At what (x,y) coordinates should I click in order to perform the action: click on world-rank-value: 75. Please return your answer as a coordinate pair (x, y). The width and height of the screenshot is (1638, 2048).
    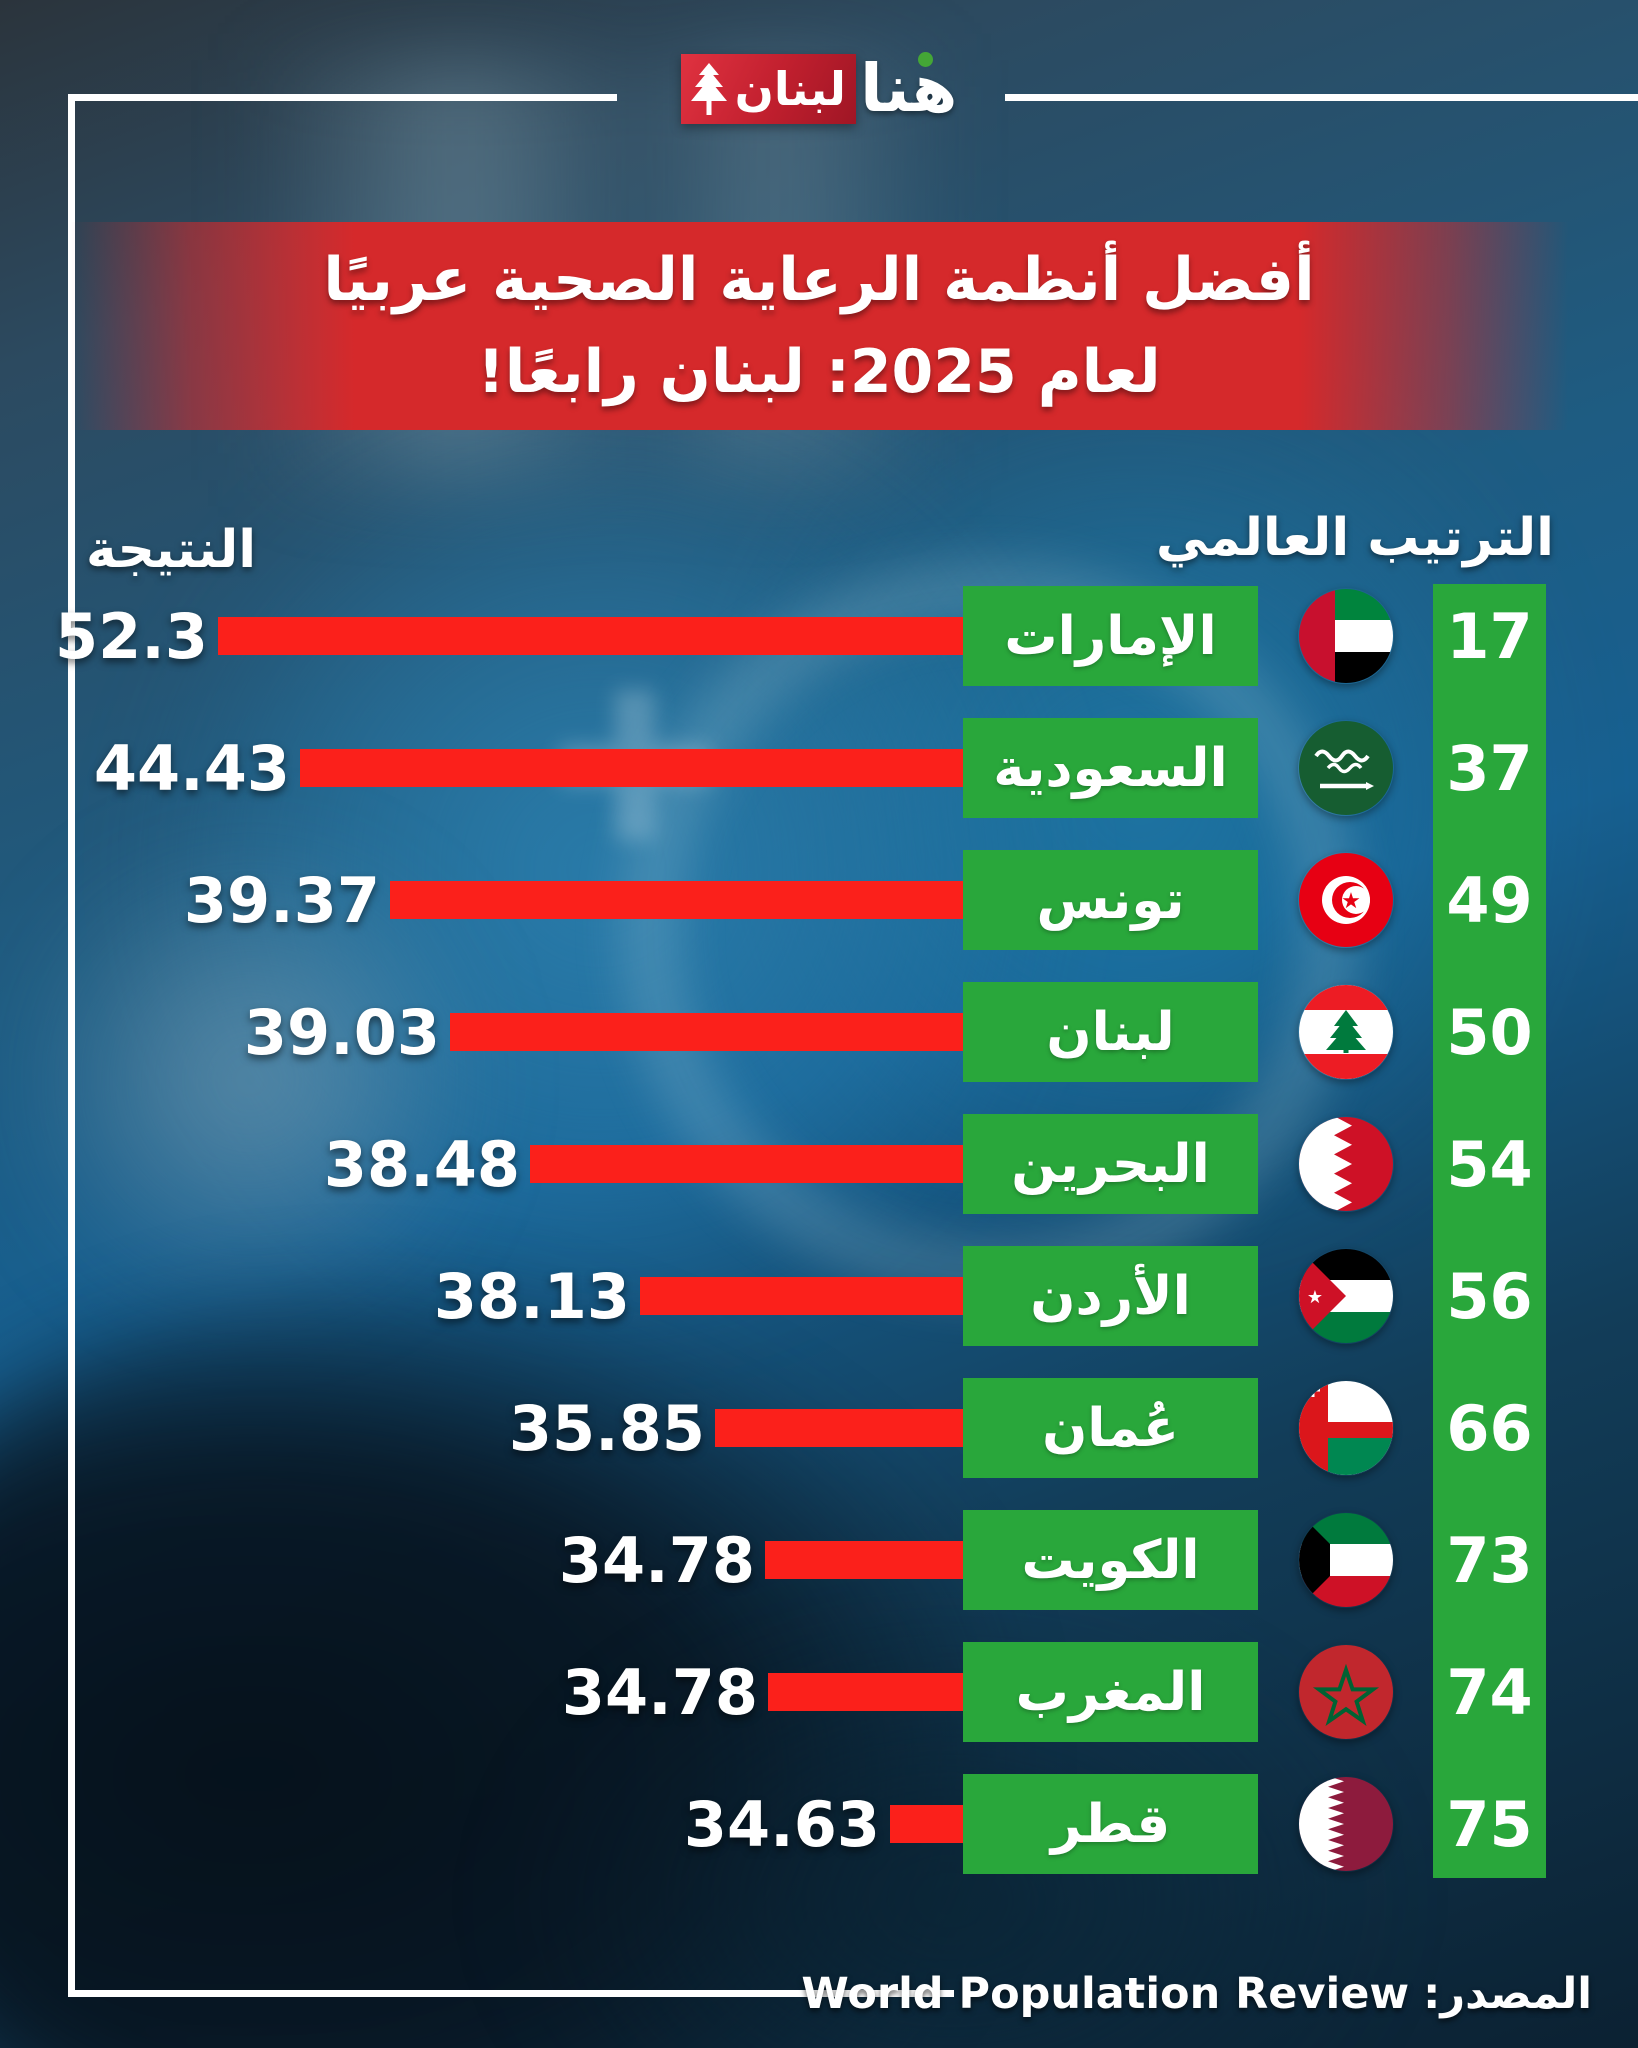
    Looking at the image, I should click on (1489, 1824).